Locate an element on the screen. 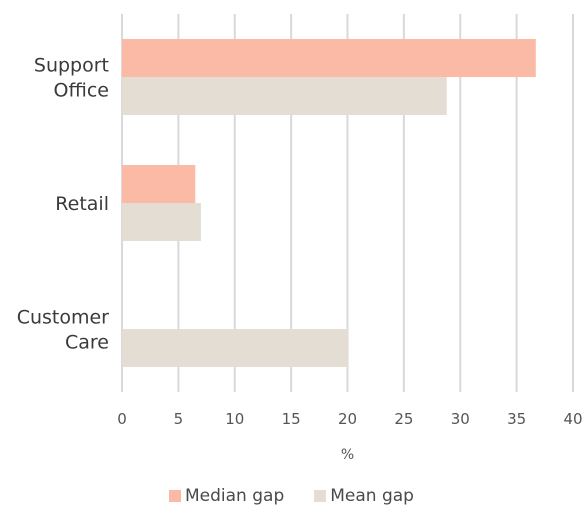 The image size is (583, 511). category-label: Retail is located at coordinates (82, 204).